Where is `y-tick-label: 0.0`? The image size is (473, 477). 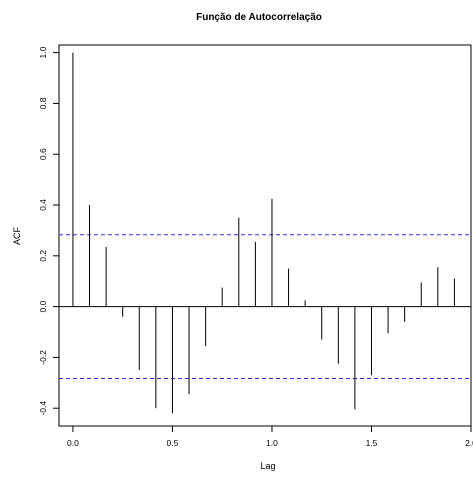 y-tick-label: 0.0 is located at coordinates (43, 306).